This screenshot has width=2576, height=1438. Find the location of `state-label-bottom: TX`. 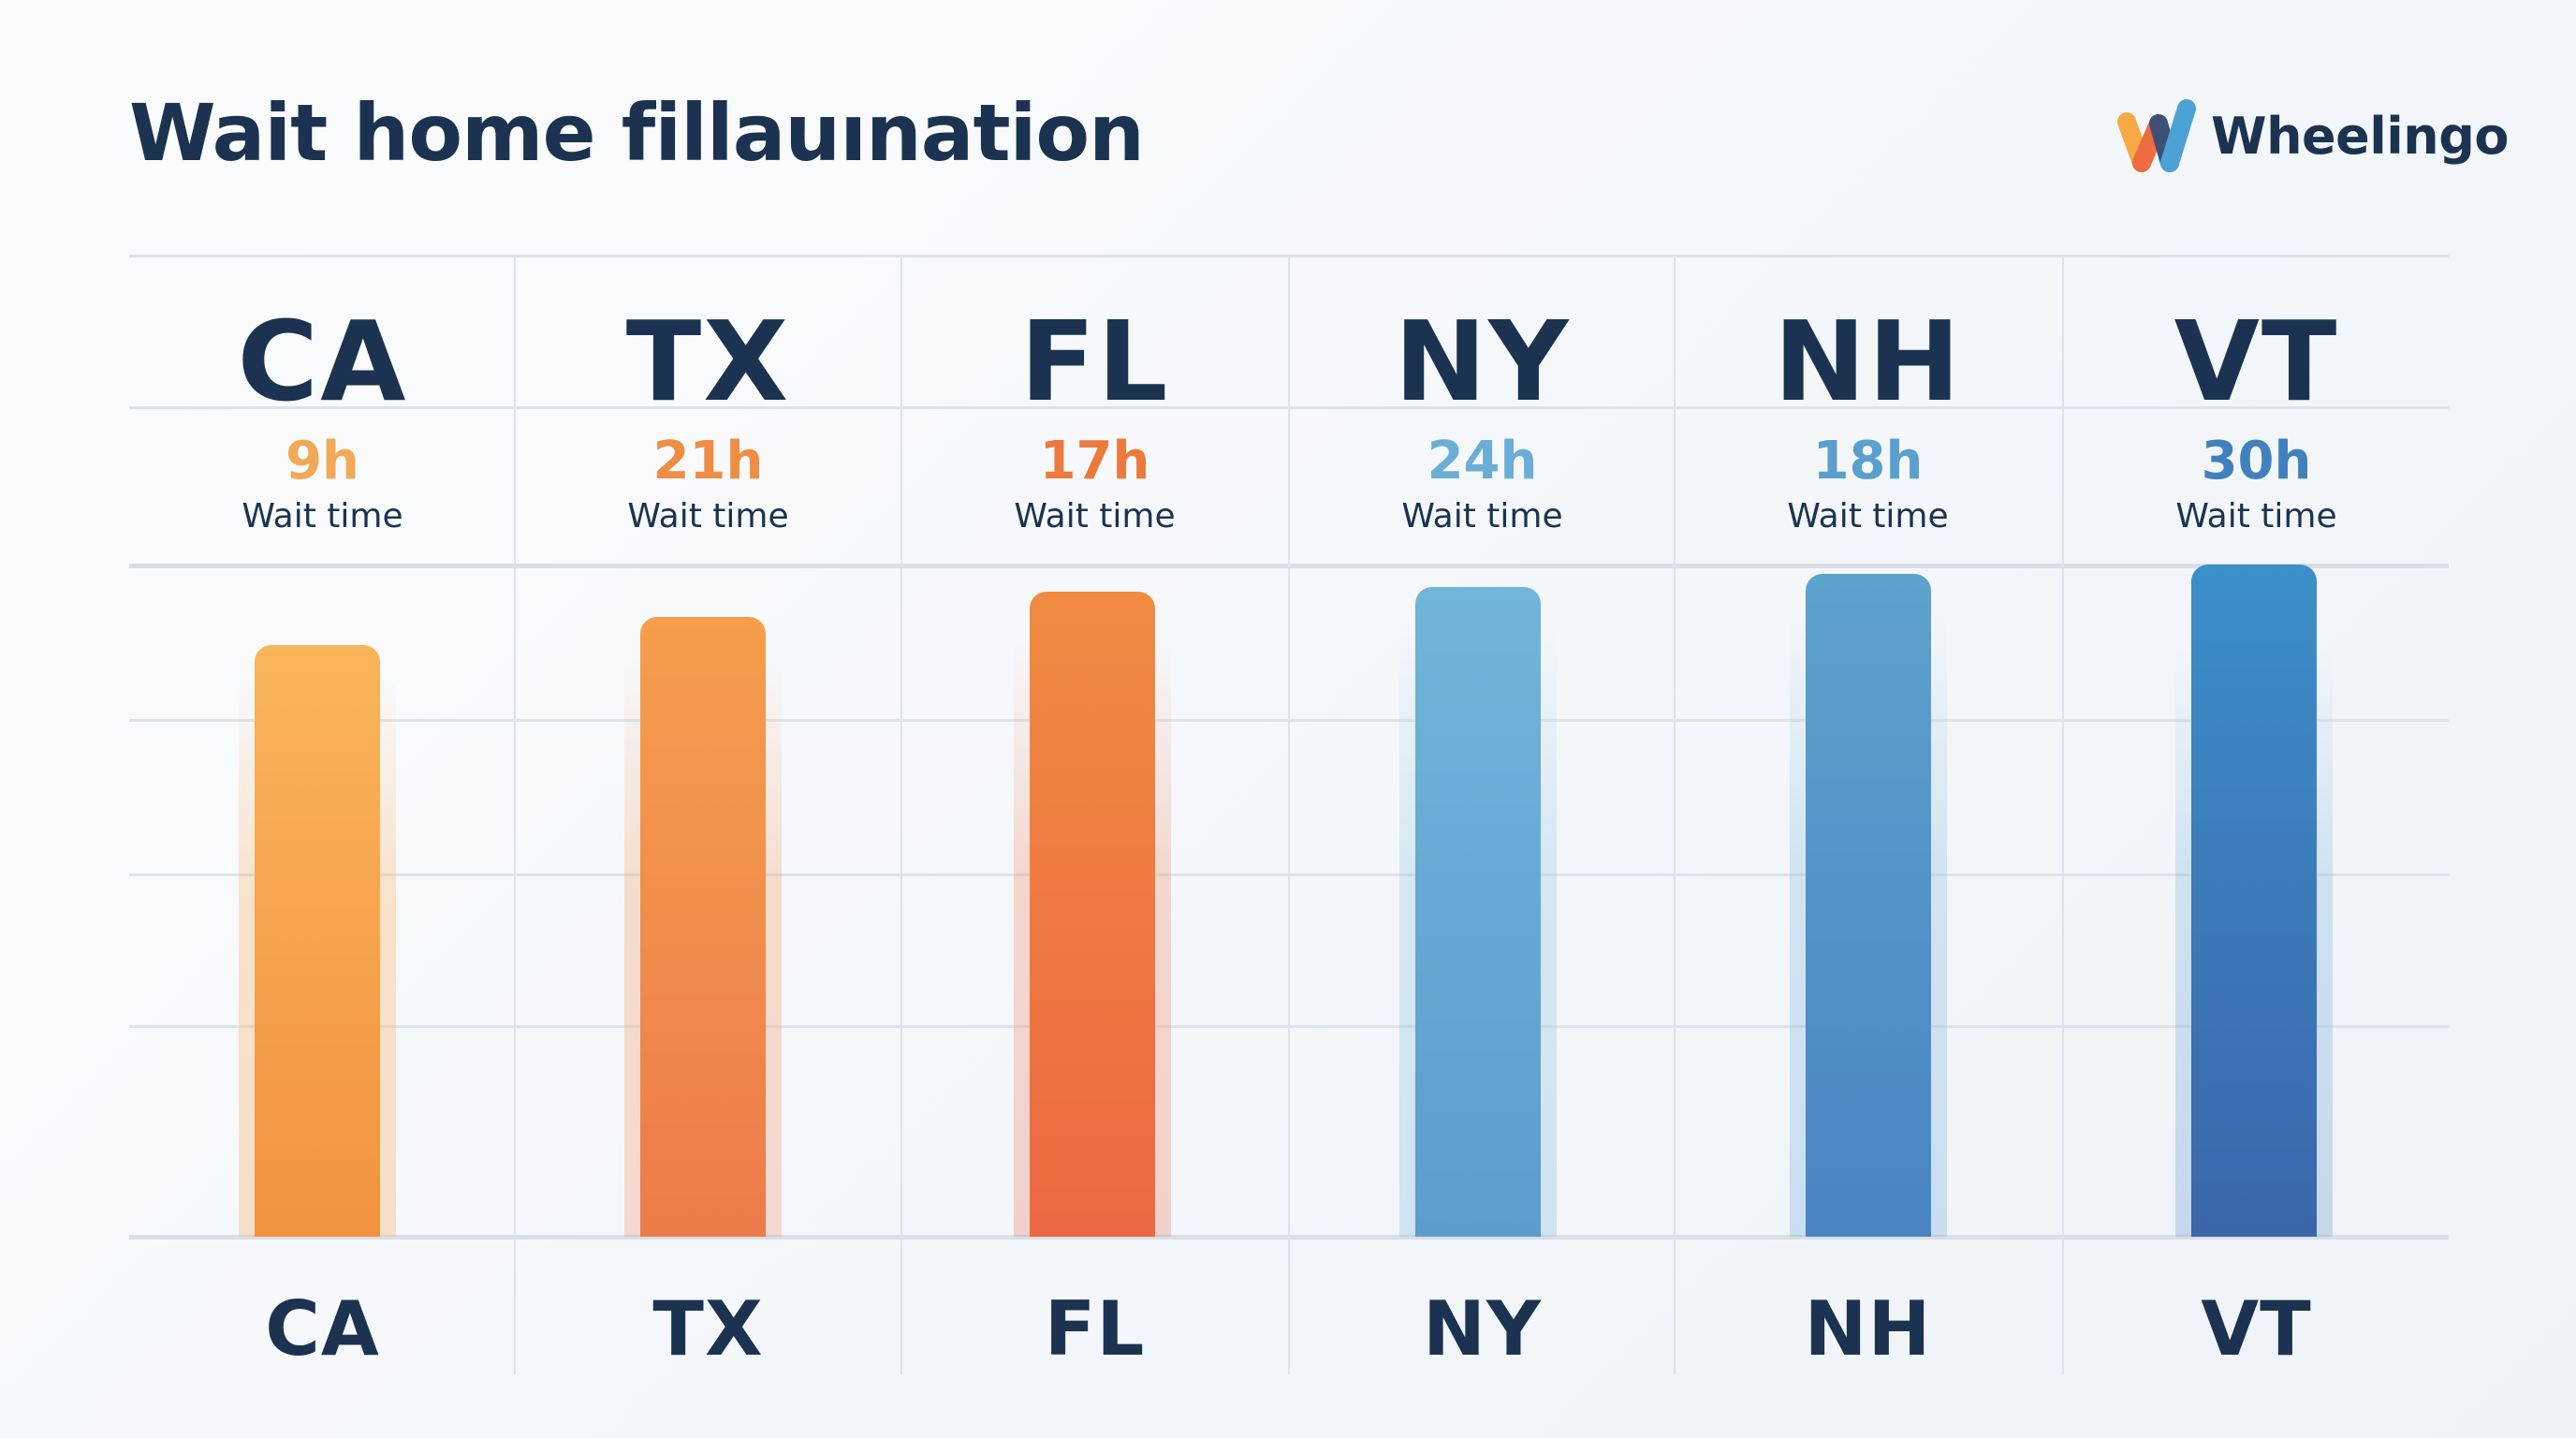

state-label-bottom: TX is located at coordinates (708, 1328).